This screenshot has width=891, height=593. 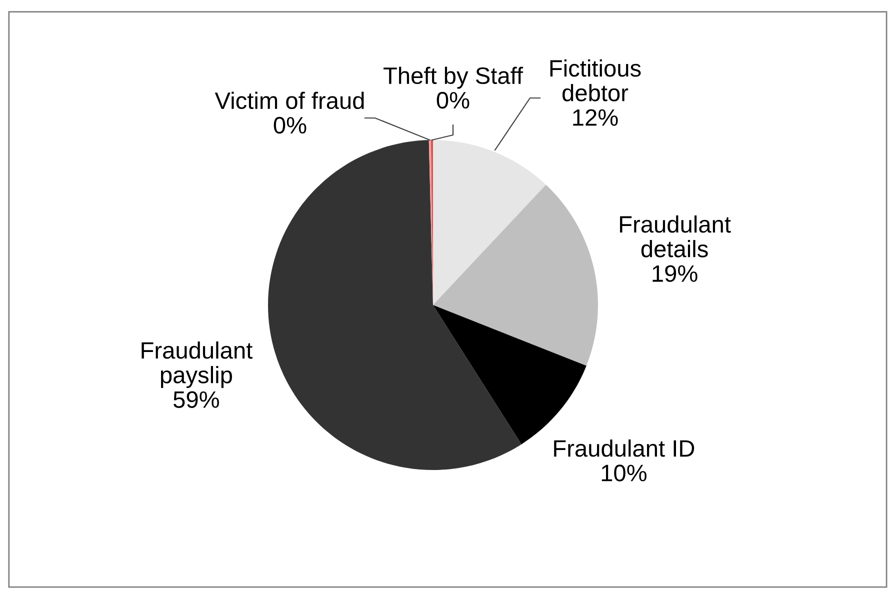 What do you see at coordinates (595, 80) in the screenshot?
I see `slice-label: Fictitious debtor` at bounding box center [595, 80].